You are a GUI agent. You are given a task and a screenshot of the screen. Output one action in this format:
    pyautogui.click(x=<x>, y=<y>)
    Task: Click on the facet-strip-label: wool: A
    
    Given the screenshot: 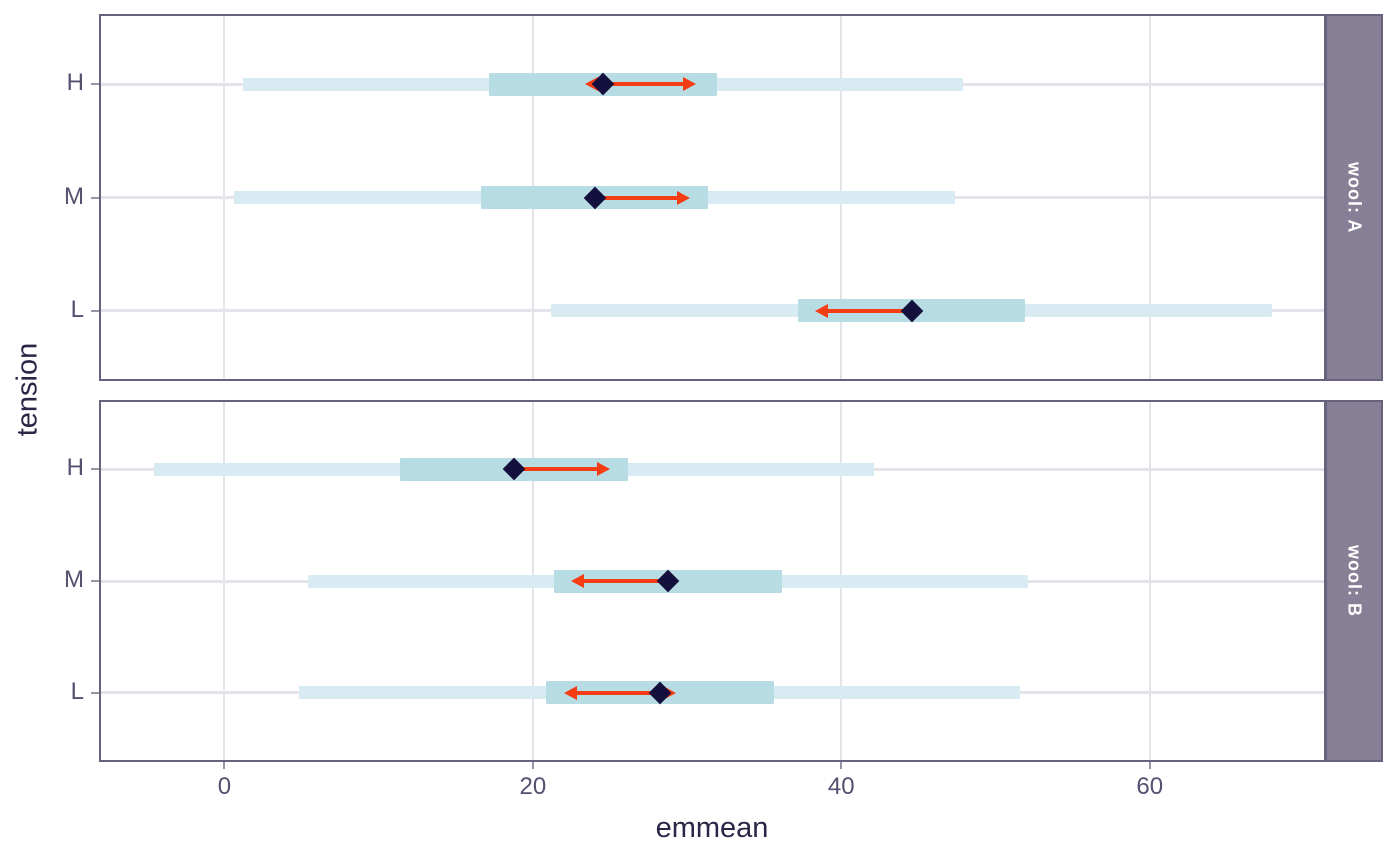 What is the action you would take?
    pyautogui.click(x=1354, y=197)
    